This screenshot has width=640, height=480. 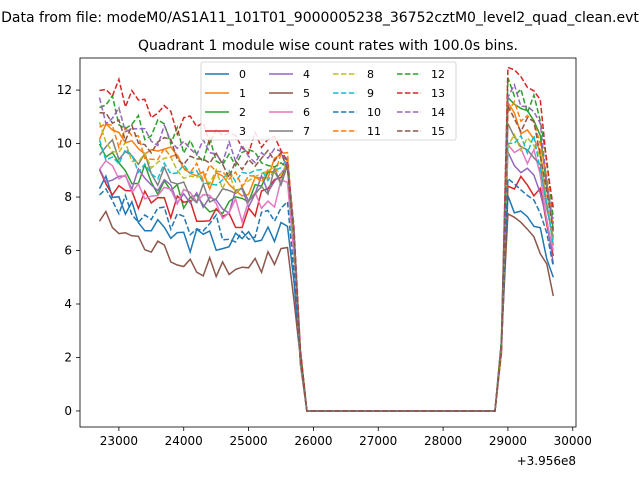 What do you see at coordinates (374, 112) in the screenshot?
I see `legend-label-10: 10` at bounding box center [374, 112].